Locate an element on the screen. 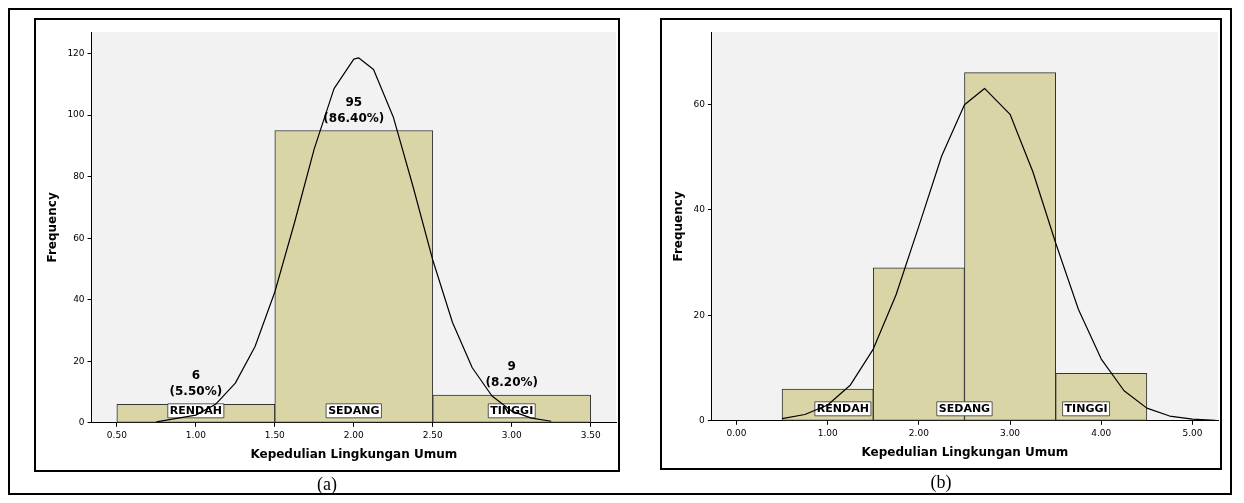  x-tick-label: 0.50 is located at coordinates (117, 434).